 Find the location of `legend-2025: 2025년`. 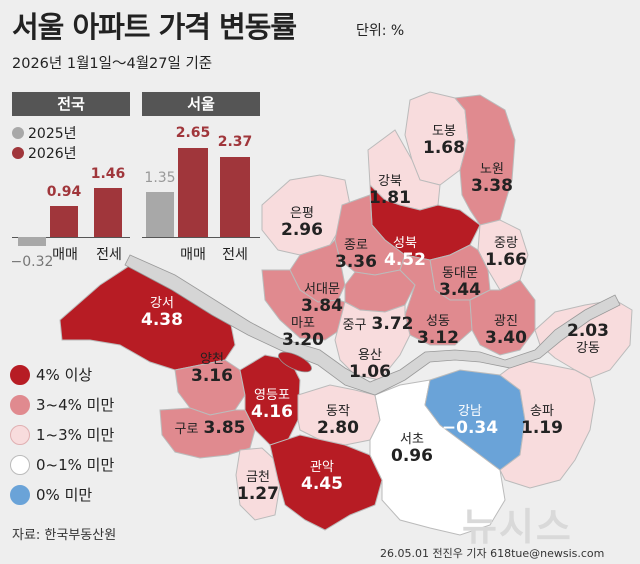

legend-2025: 2025년 is located at coordinates (44, 133).